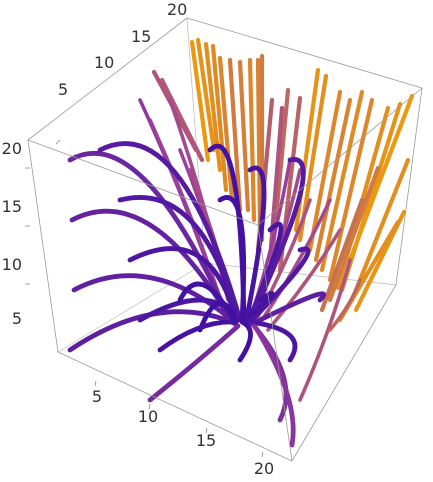 The height and width of the screenshot is (482, 433). Describe the element at coordinates (12, 206) in the screenshot. I see `z-tick-label: 15` at that location.